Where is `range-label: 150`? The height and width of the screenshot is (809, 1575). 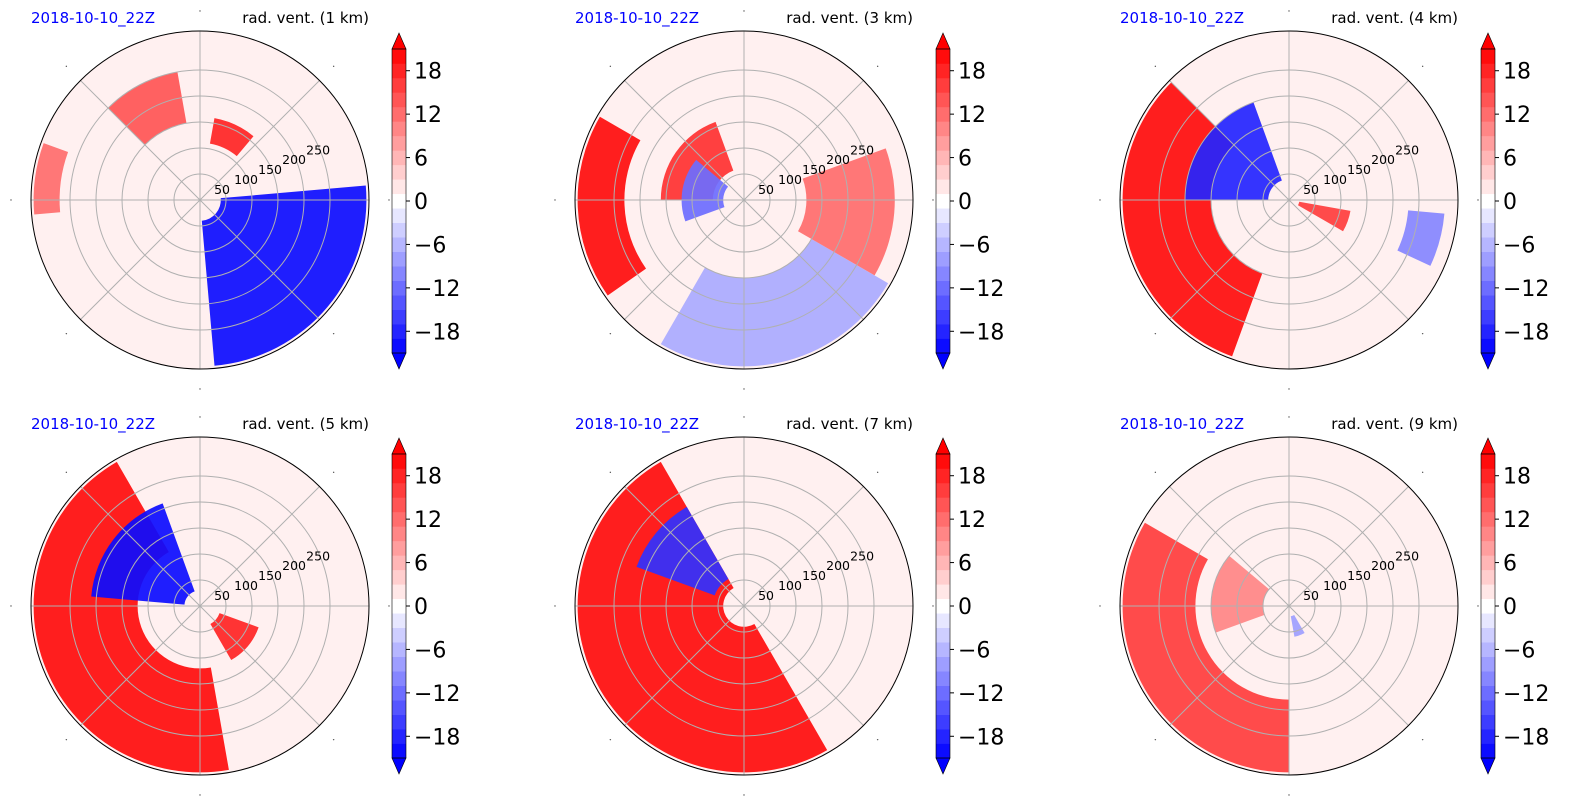 range-label: 150 is located at coordinates (1359, 575).